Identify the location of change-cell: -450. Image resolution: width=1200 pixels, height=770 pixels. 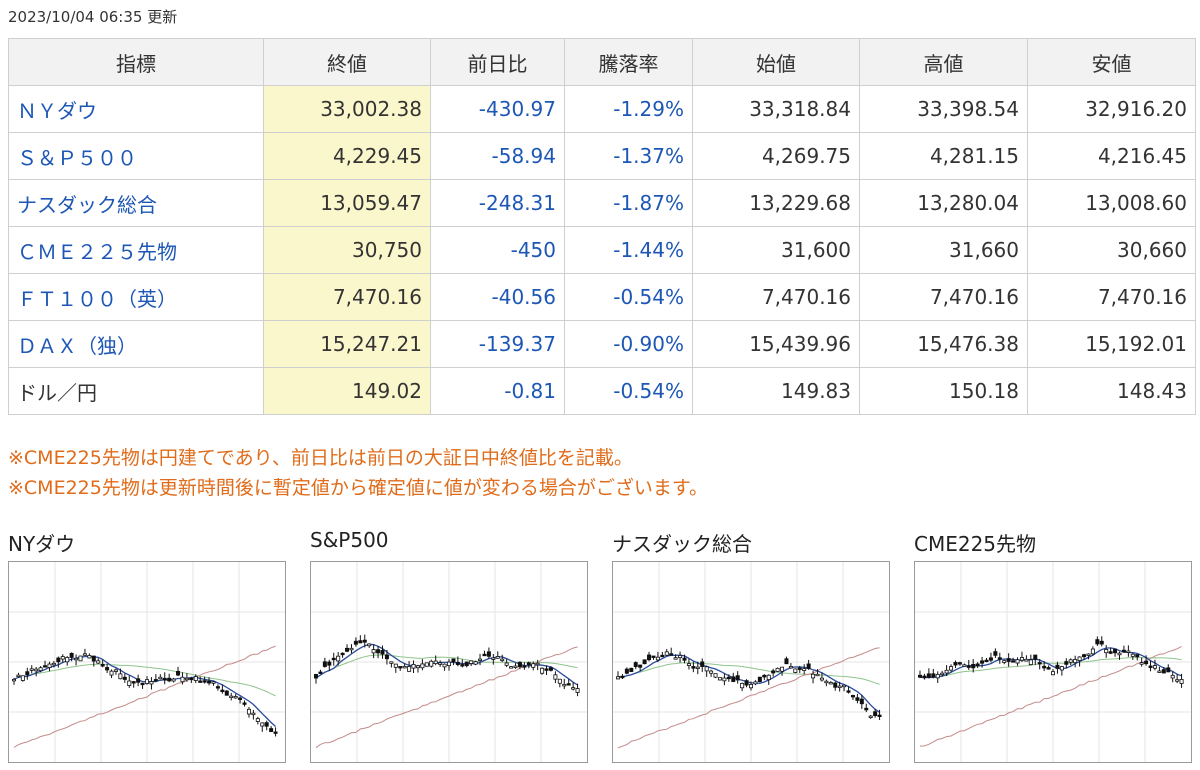
(497, 250).